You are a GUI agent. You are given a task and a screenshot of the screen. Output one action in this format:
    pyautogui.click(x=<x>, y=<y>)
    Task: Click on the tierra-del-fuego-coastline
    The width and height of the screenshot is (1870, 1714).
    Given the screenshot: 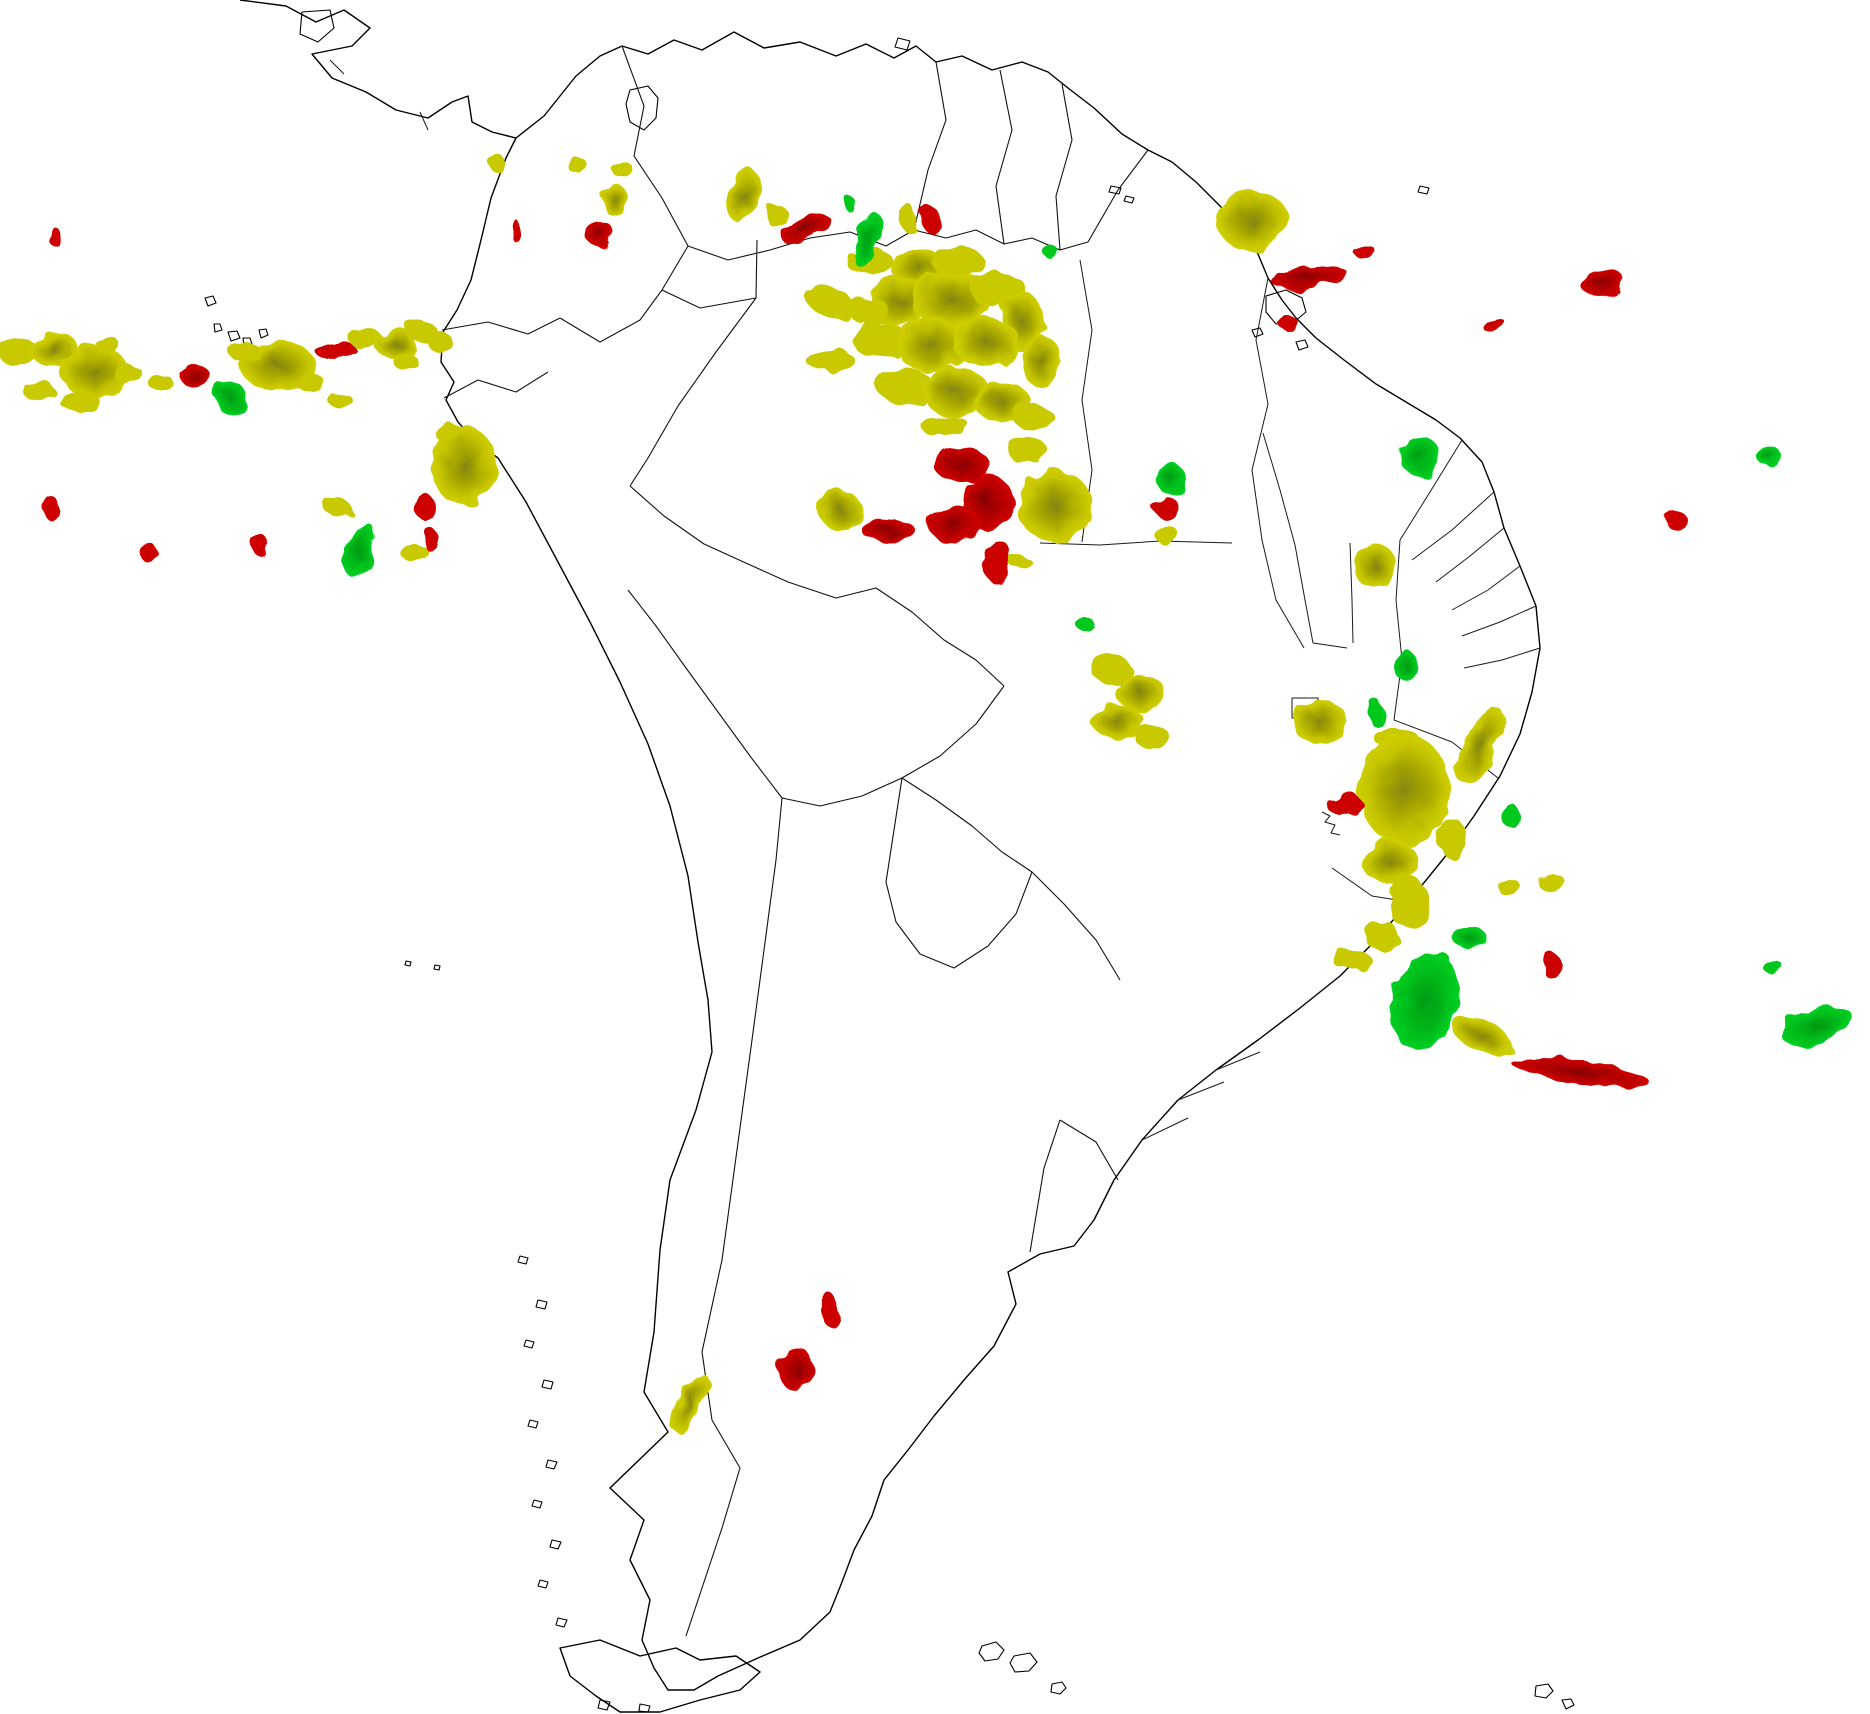 What is the action you would take?
    pyautogui.click(x=660, y=1676)
    